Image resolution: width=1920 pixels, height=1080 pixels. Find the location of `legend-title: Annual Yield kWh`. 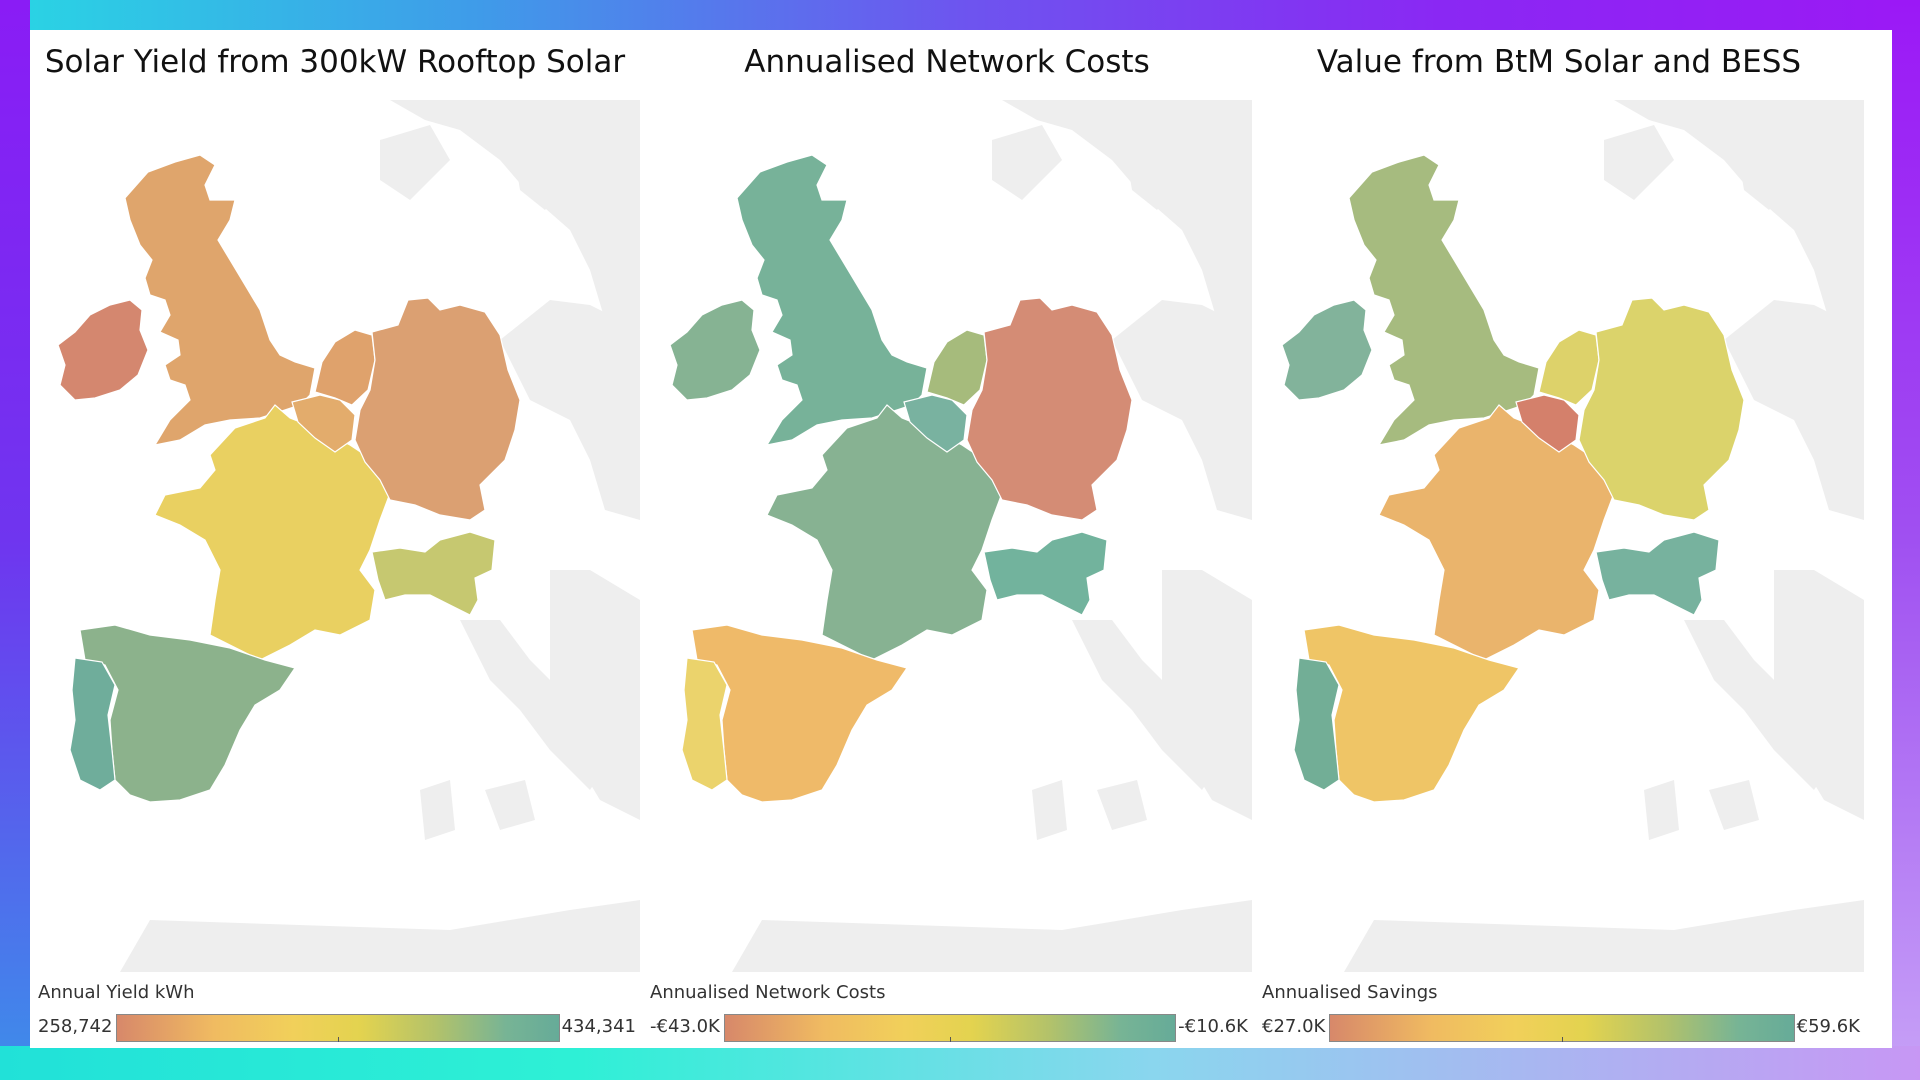

legend-title: Annual Yield kWh is located at coordinates (116, 992).